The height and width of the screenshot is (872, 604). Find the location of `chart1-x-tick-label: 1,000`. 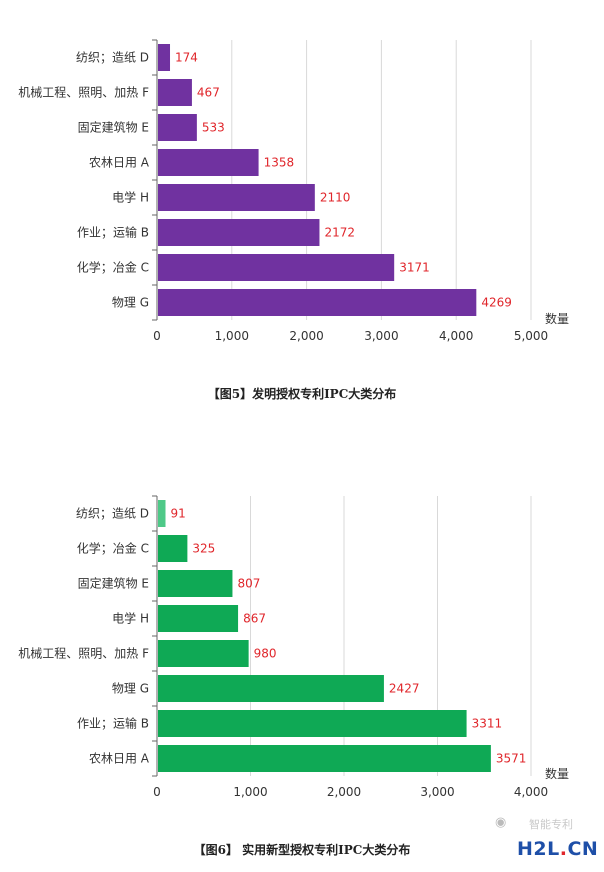

chart1-x-tick-label: 1,000 is located at coordinates (232, 336).